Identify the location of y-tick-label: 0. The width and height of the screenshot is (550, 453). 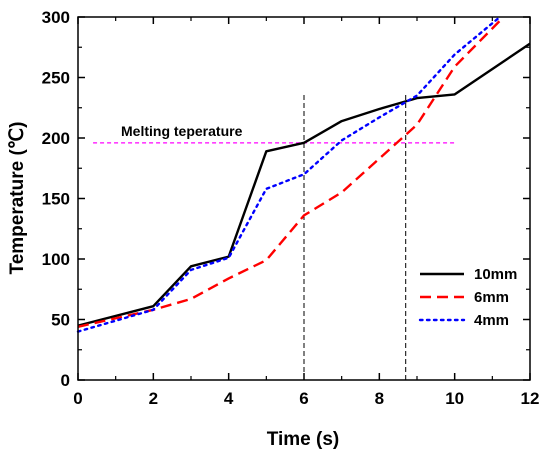
(65, 380).